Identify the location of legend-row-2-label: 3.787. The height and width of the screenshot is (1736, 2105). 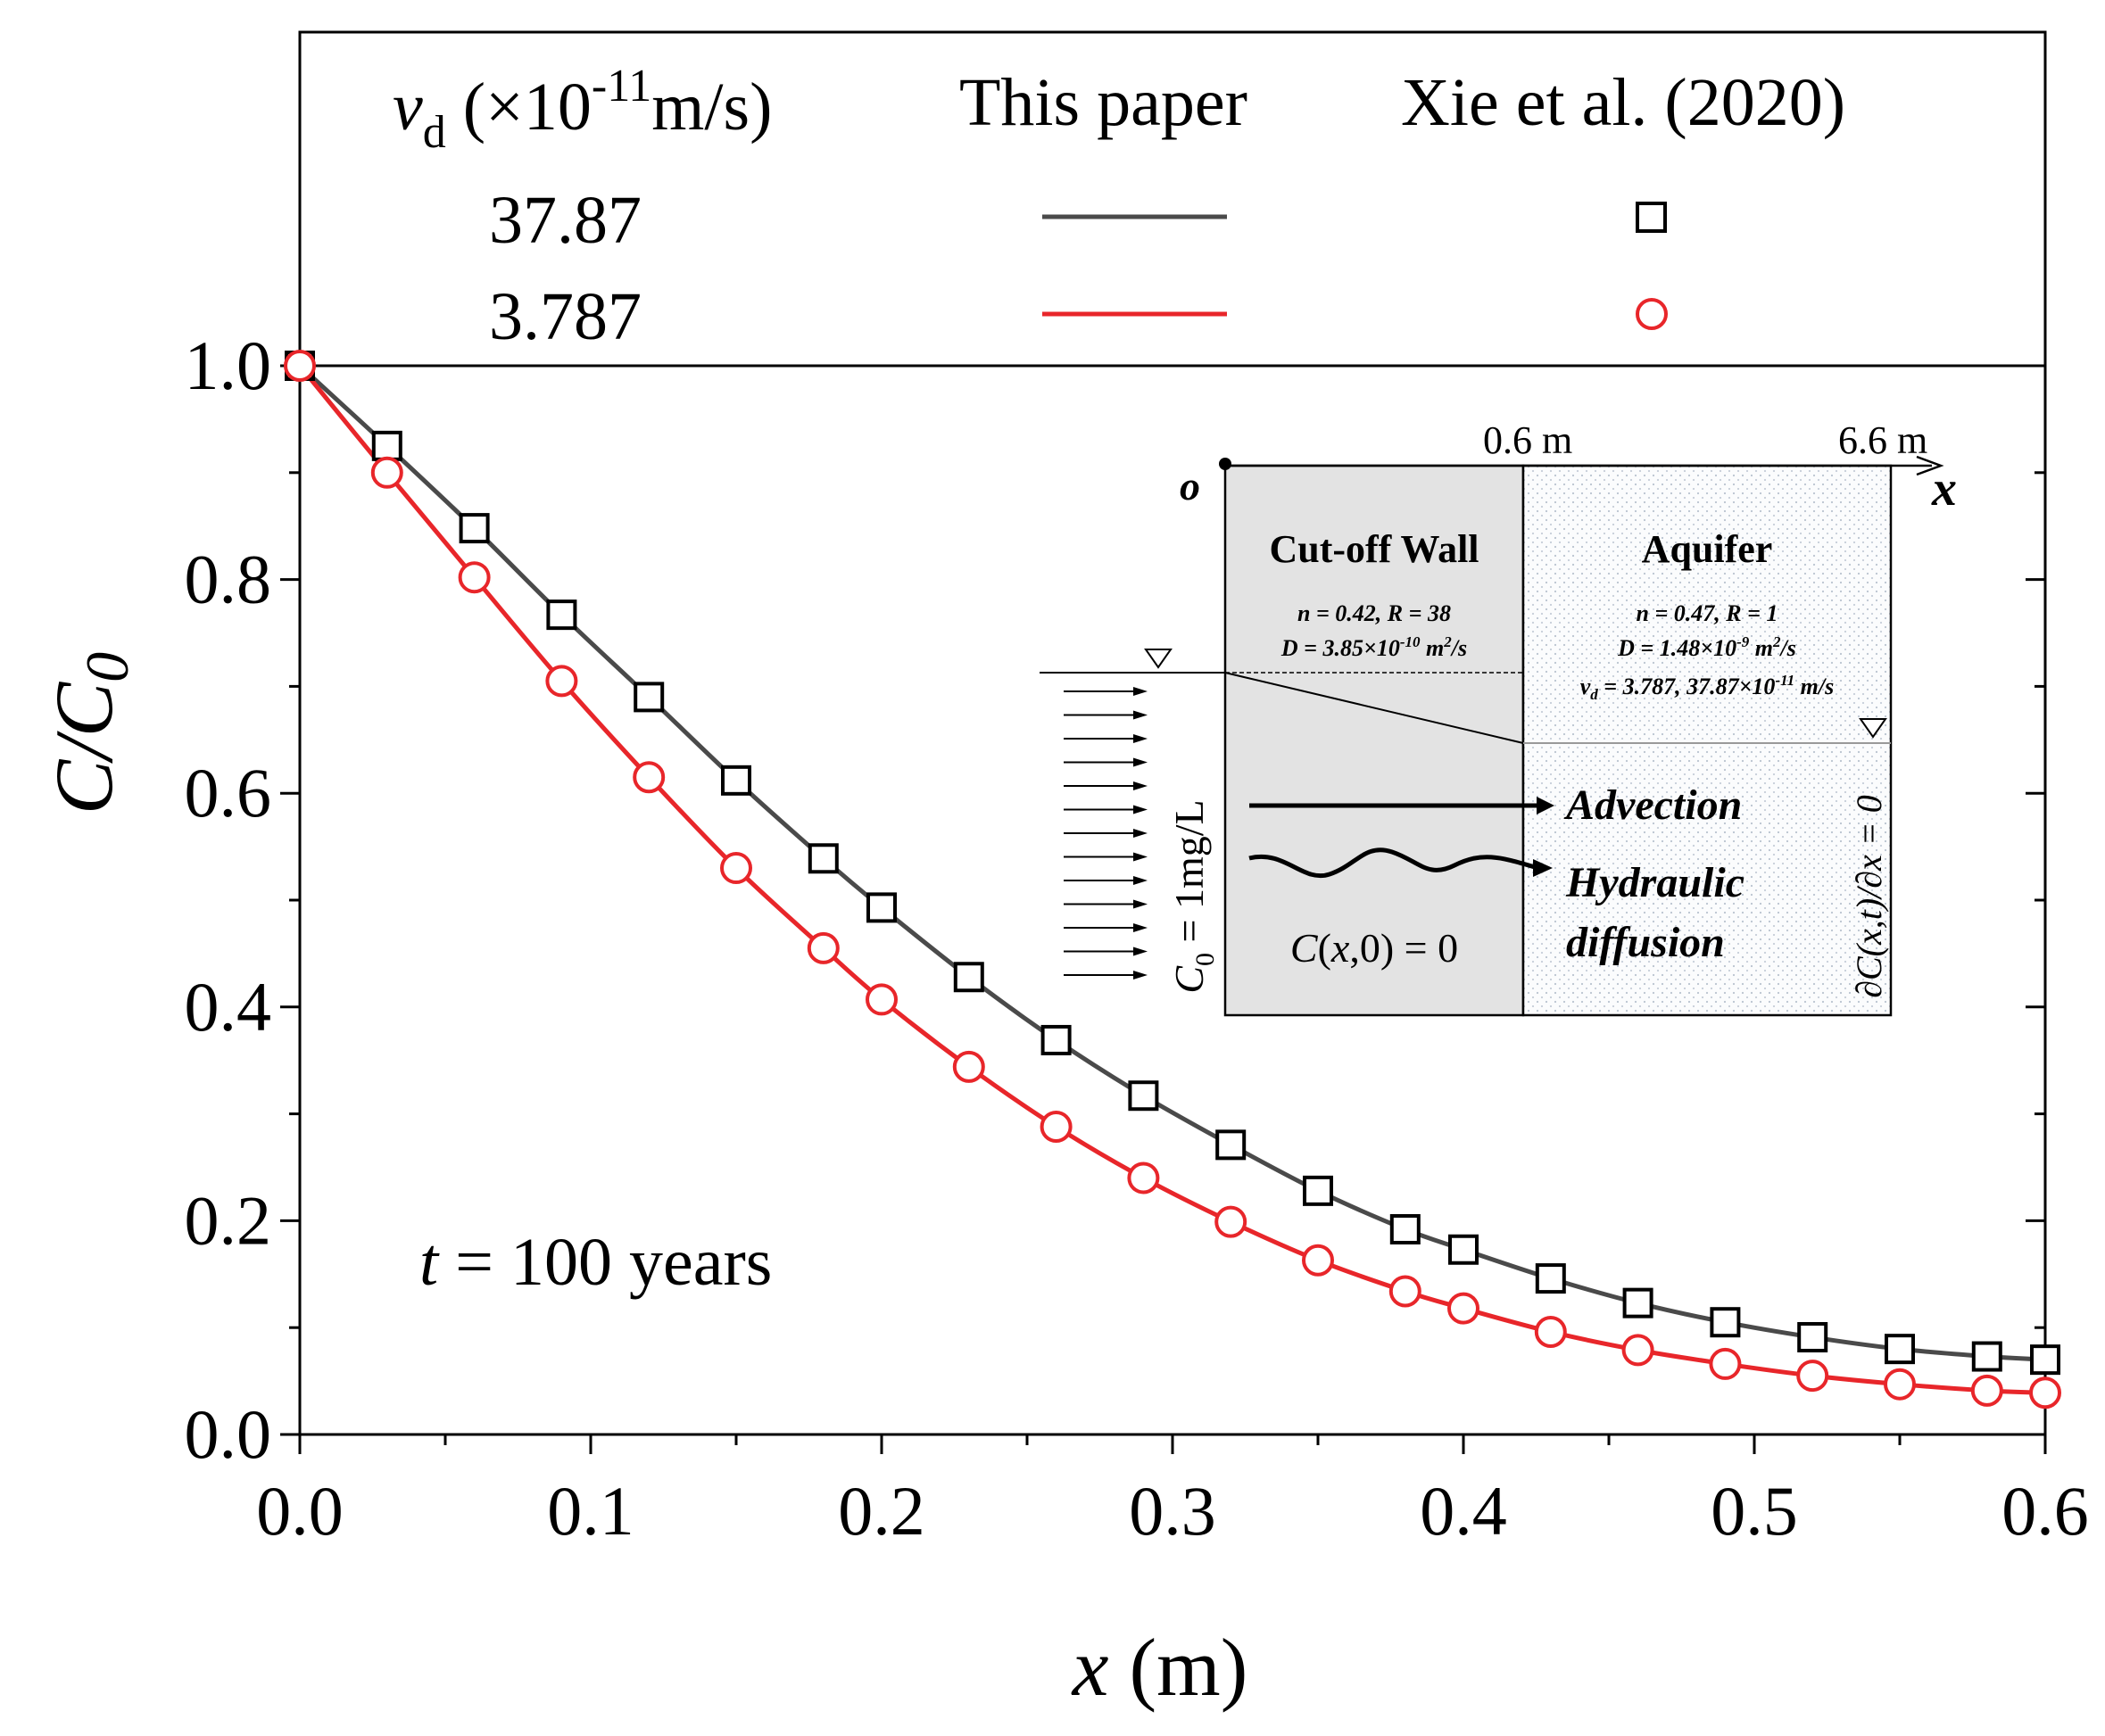
(565, 316).